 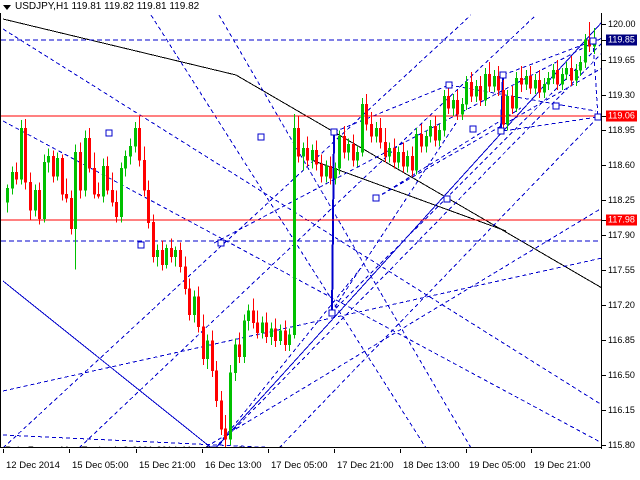 I want to click on time-axis-label: 18 Dec 13:00, so click(x=431, y=465).